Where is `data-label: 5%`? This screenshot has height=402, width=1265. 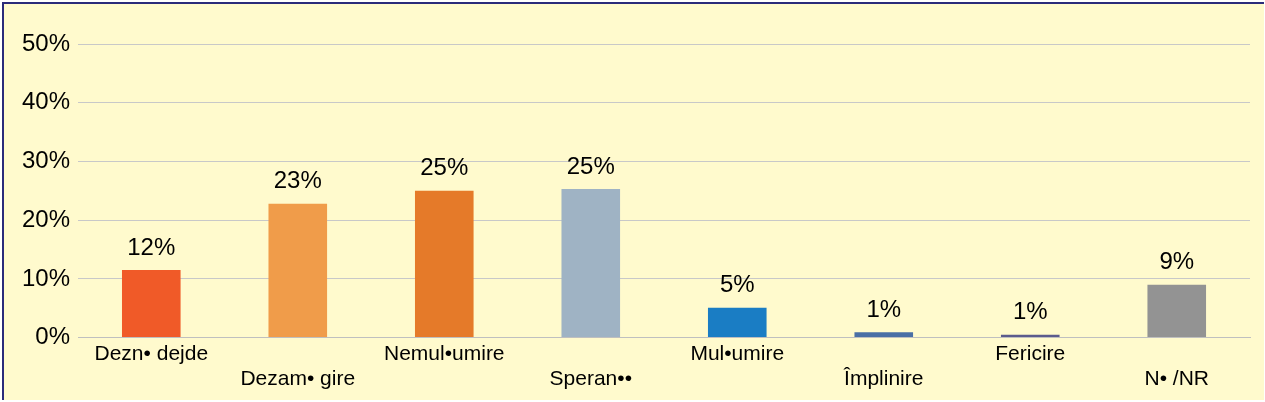 data-label: 5% is located at coordinates (737, 284).